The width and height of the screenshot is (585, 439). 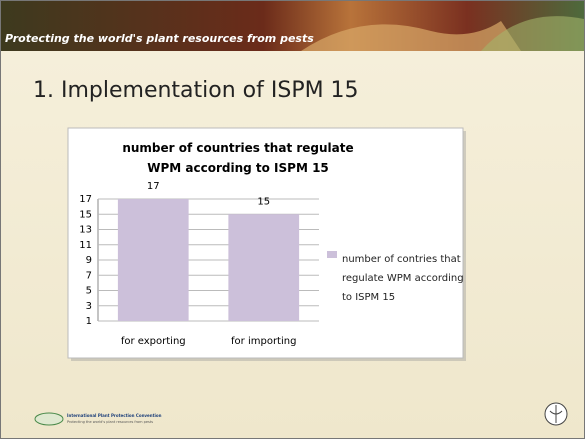 What do you see at coordinates (89, 275) in the screenshot?
I see `y-tick-label: 7` at bounding box center [89, 275].